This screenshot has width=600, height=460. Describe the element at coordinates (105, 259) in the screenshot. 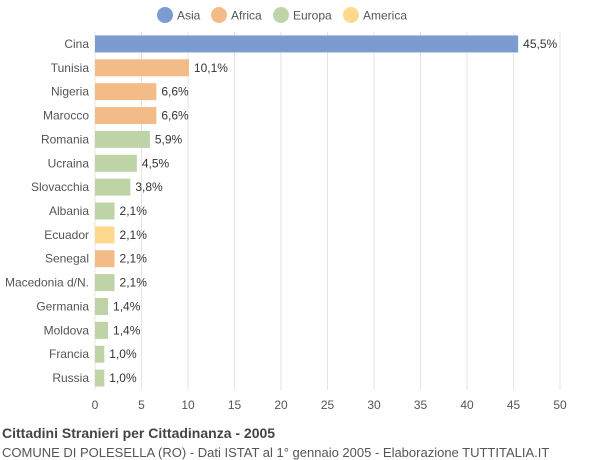

I see `bar-senegal` at that location.